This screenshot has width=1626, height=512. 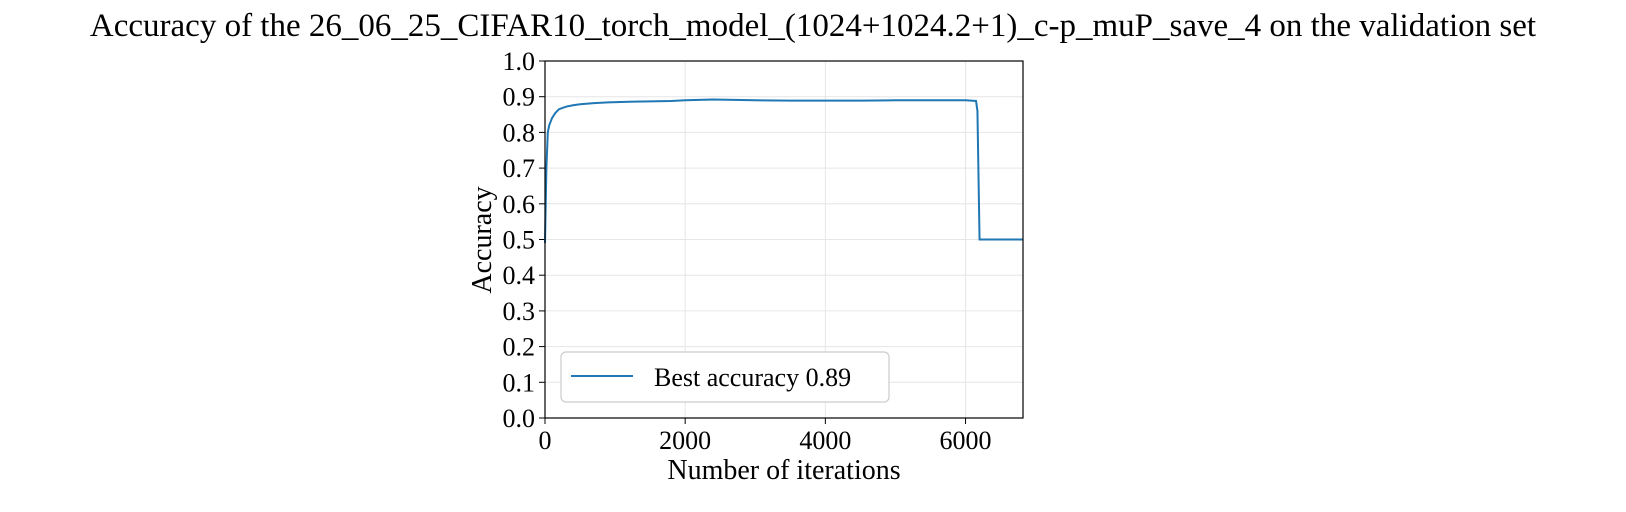 I want to click on legend-label: Best accuracy 0.89, so click(x=752, y=377).